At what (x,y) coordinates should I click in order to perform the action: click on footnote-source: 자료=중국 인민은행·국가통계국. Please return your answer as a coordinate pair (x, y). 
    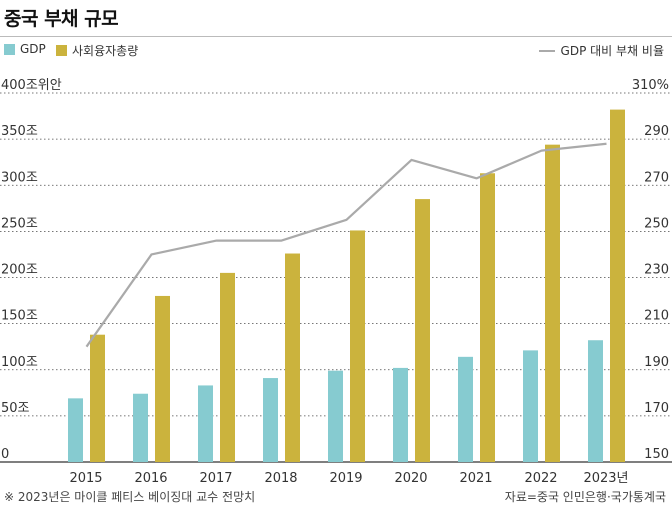
    Looking at the image, I should click on (585, 497).